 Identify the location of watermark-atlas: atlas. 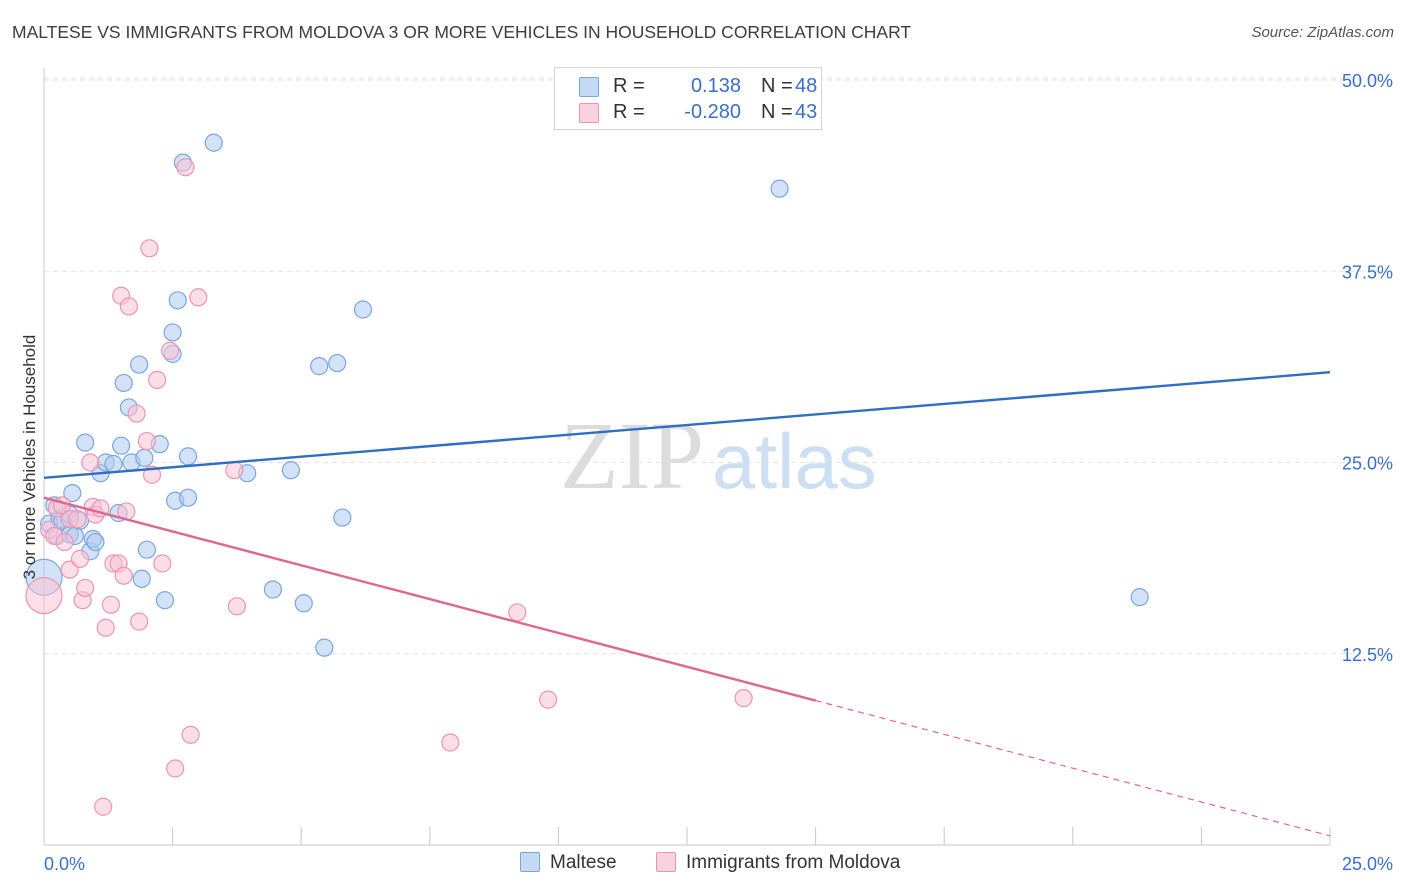
(794, 461).